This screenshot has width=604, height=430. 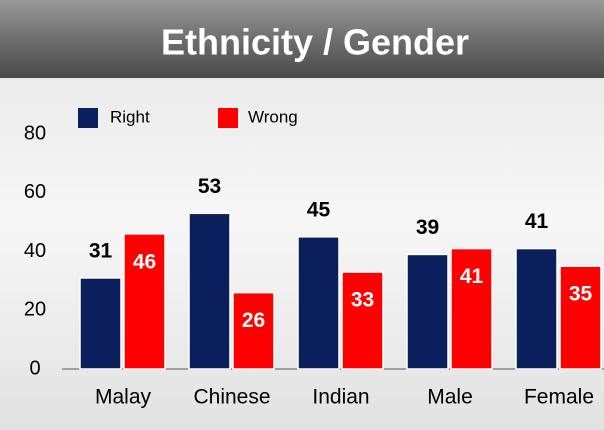 I want to click on y-tick-label: 20, so click(x=35, y=310).